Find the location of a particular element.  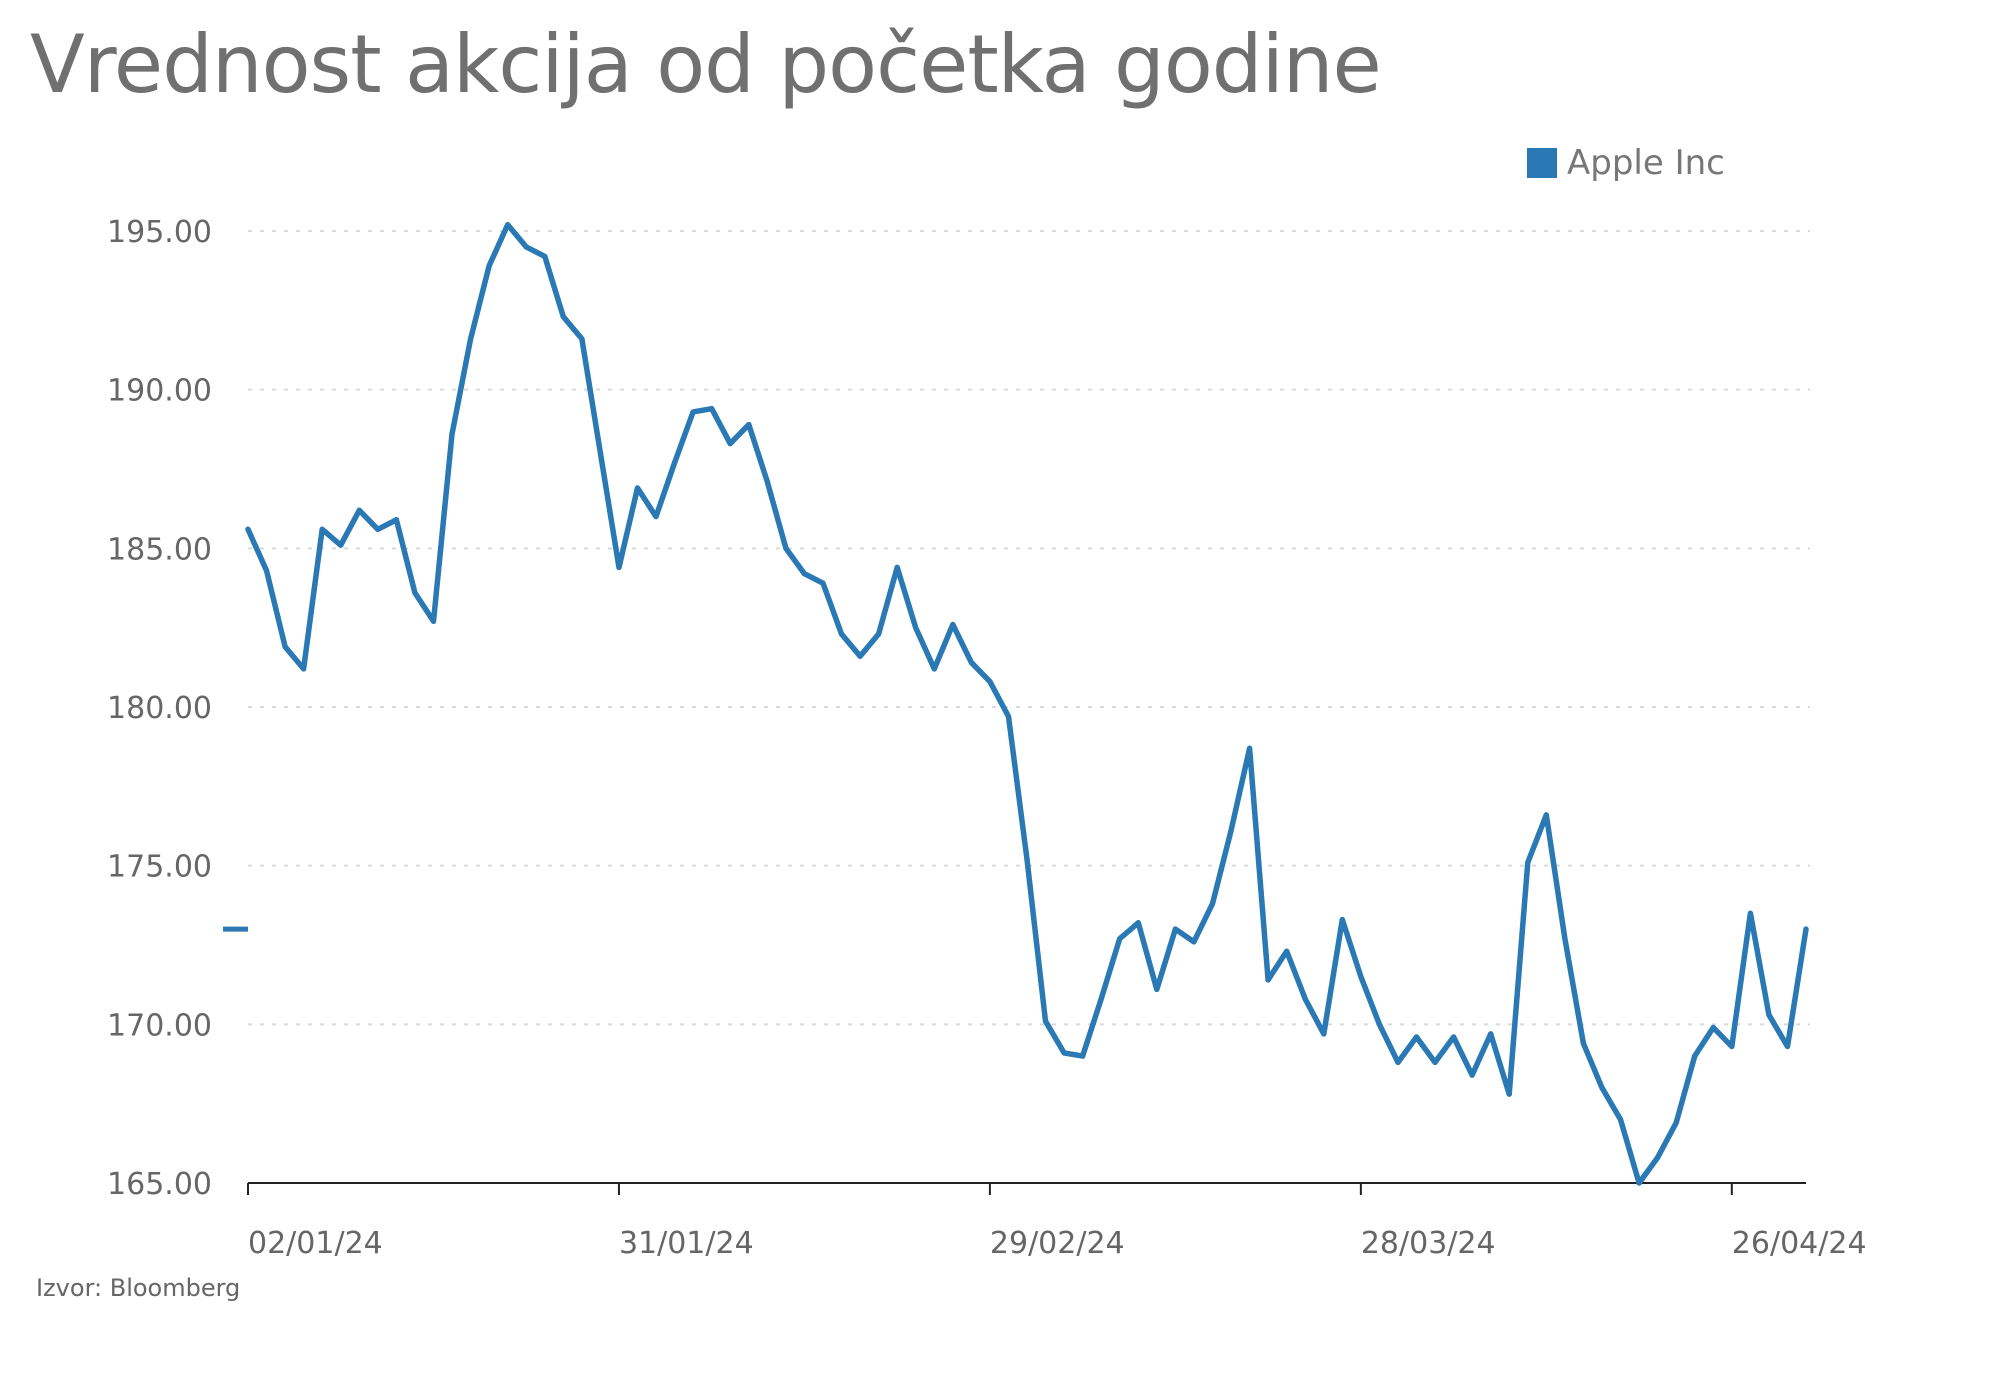

x-tick-label: 31/01/24 is located at coordinates (686, 1243).